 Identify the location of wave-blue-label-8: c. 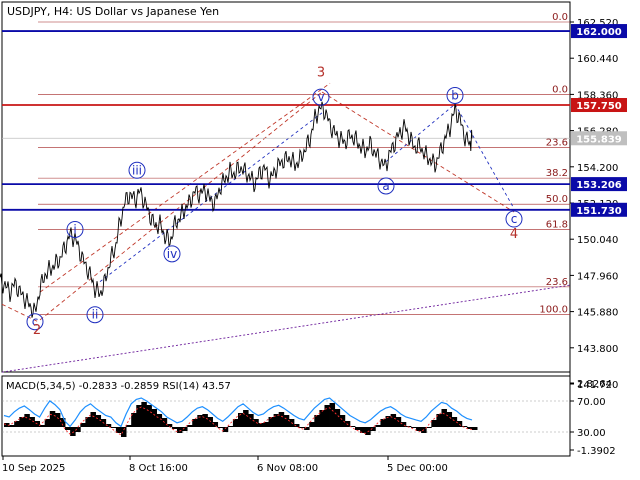
(514, 219).